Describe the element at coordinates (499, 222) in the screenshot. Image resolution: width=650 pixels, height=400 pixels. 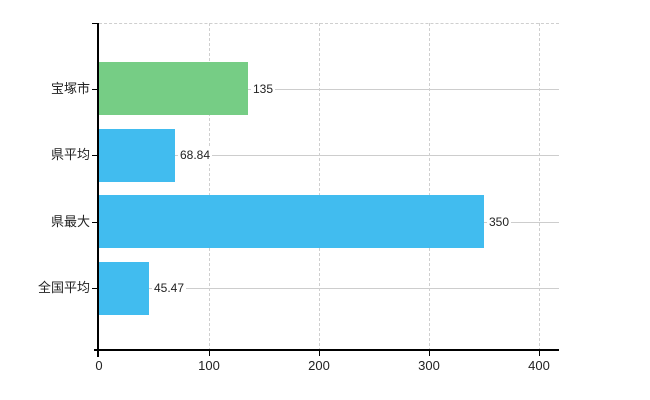
I see `bar-value-label: 350` at that location.